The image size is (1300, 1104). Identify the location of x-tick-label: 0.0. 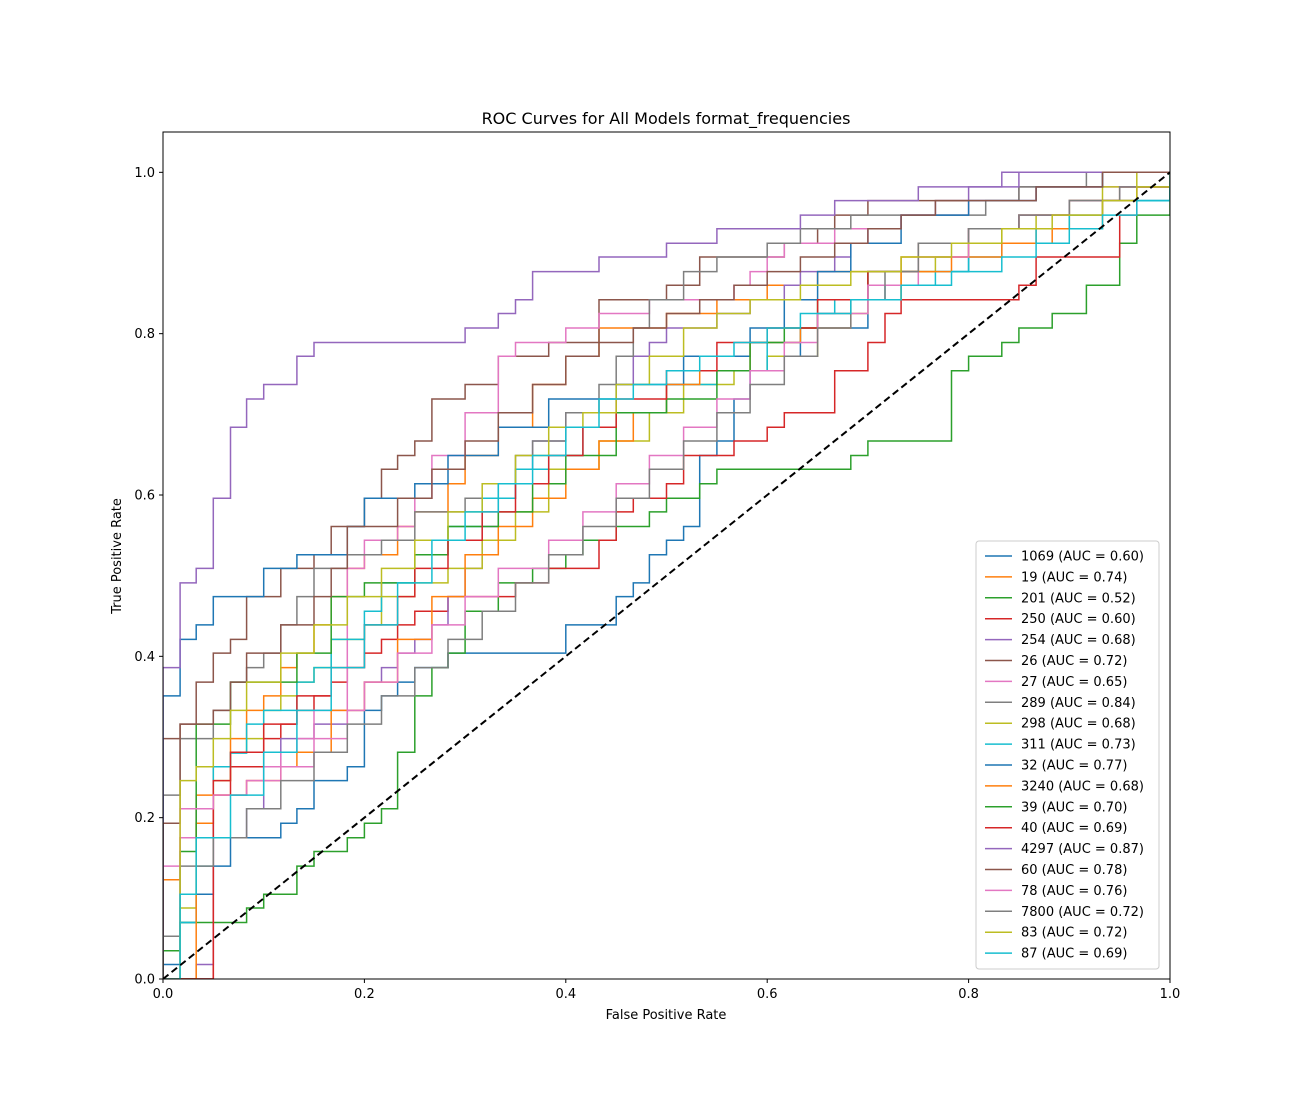
(163, 994).